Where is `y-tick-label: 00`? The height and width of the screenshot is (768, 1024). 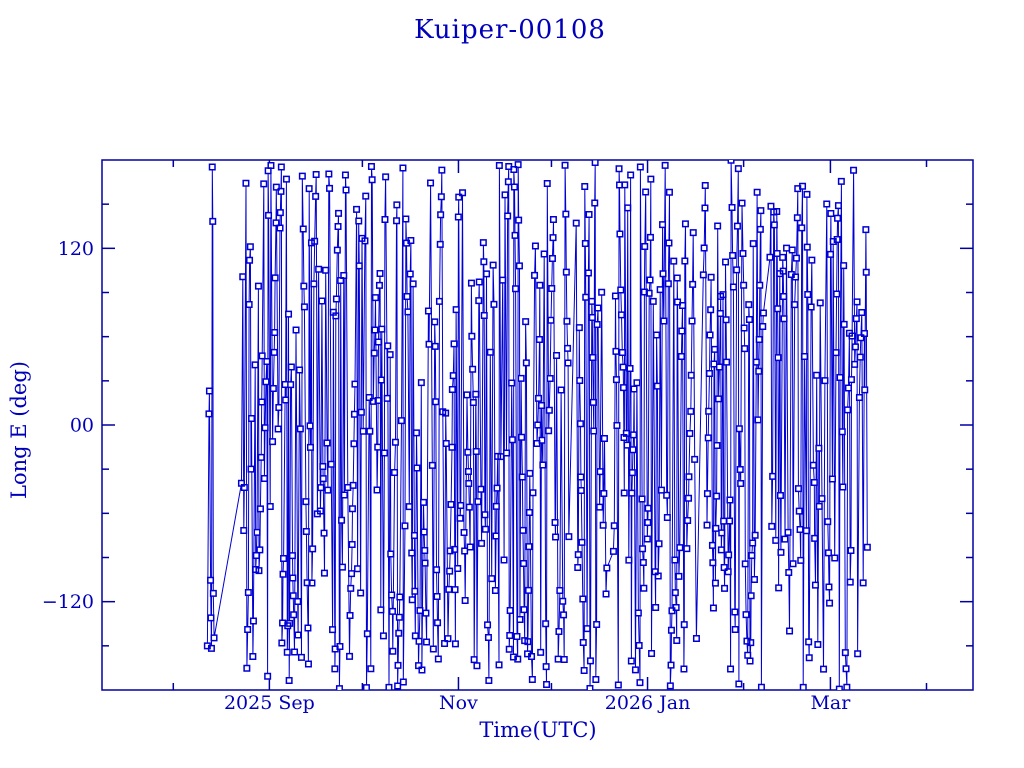
y-tick-label: 00 is located at coordinates (82, 426).